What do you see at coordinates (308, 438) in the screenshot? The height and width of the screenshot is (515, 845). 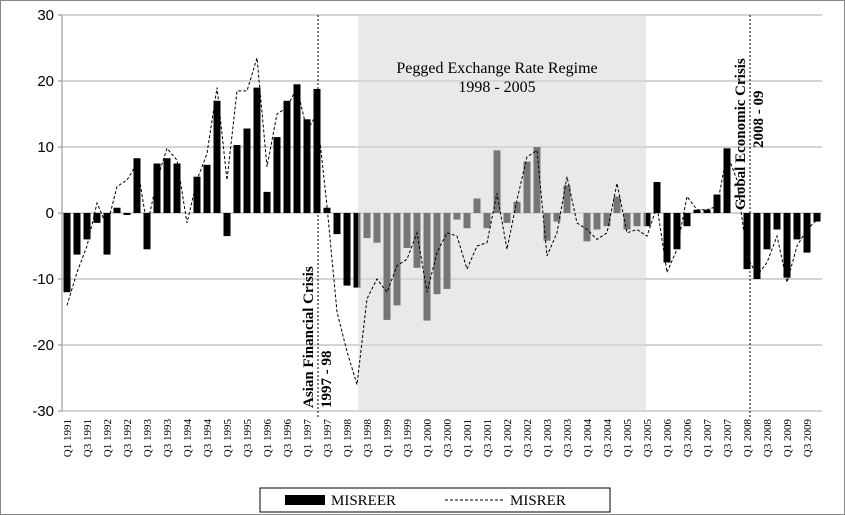 I see `x-tick-label: Q1 1997` at bounding box center [308, 438].